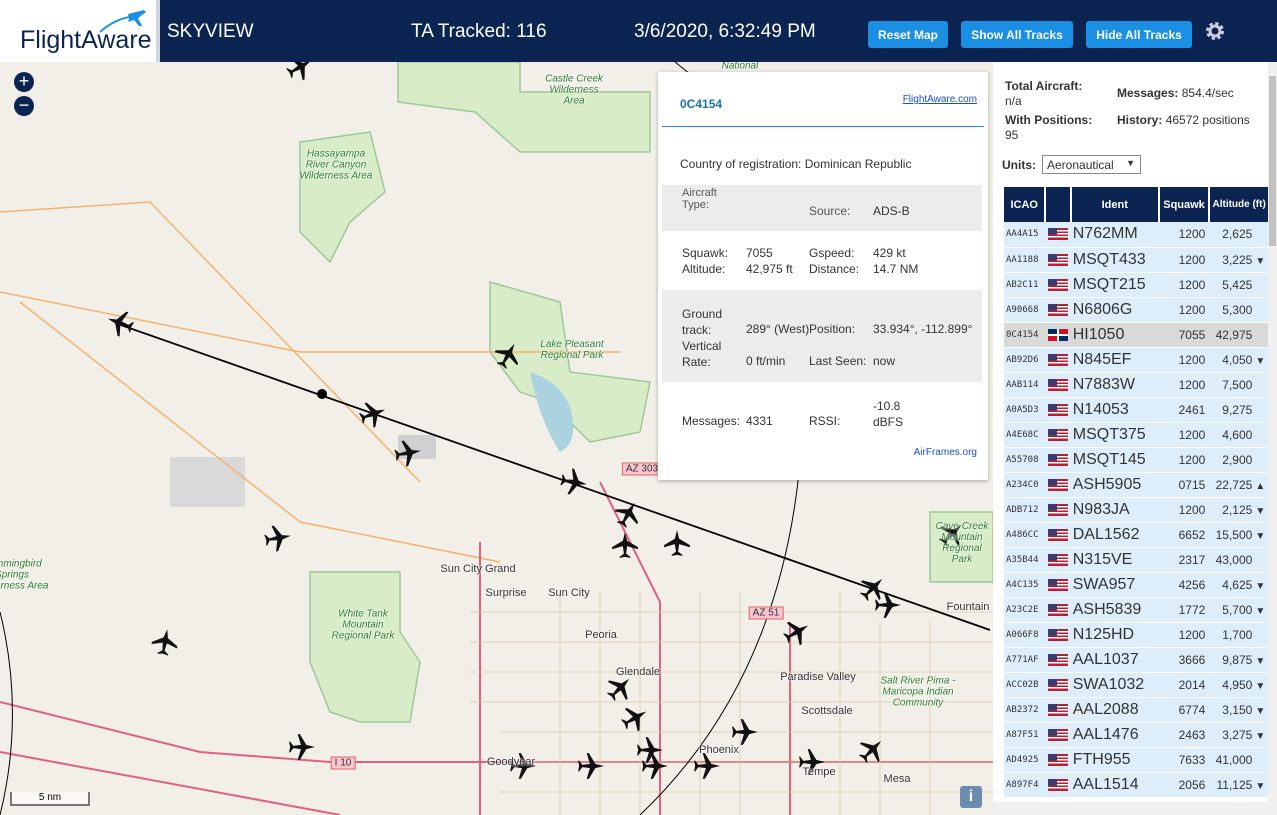 The height and width of the screenshot is (815, 1277). I want to click on altitude: 4,950 ▼, so click(1238, 685).